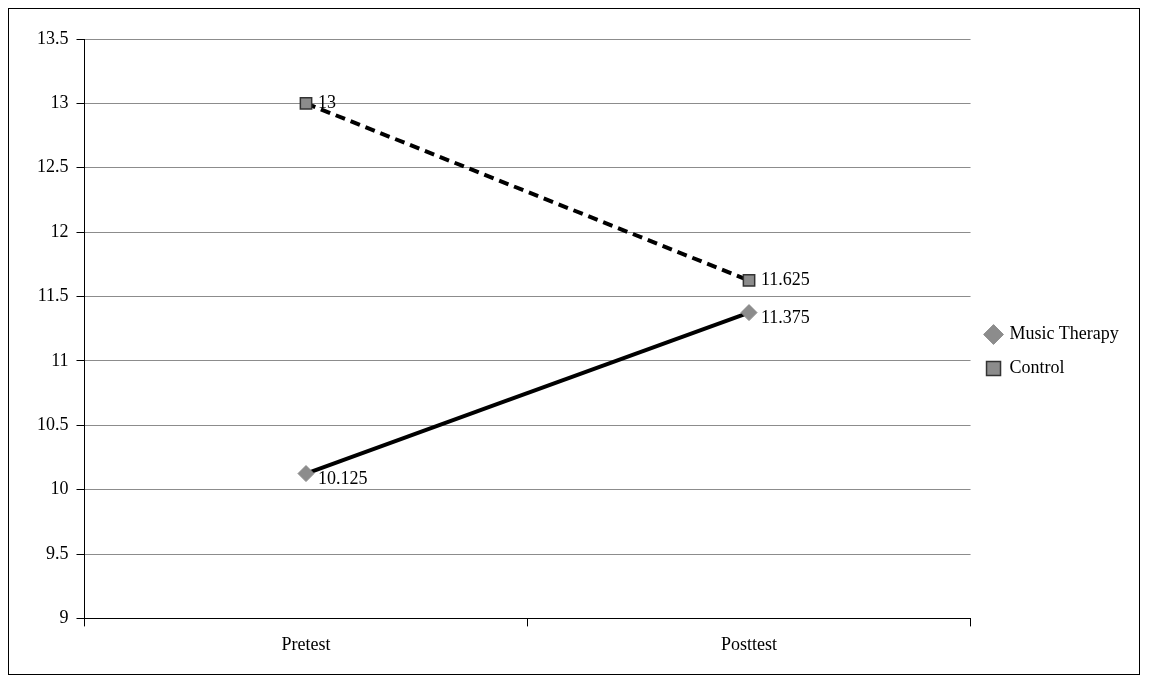 The image size is (1150, 685). I want to click on y-tick-label: 9, so click(64, 617).